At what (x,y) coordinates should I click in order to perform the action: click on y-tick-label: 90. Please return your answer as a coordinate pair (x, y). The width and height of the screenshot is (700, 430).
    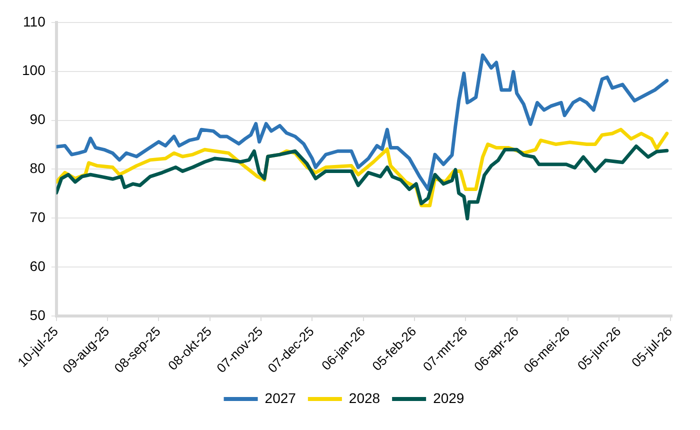
    Looking at the image, I should click on (38, 119).